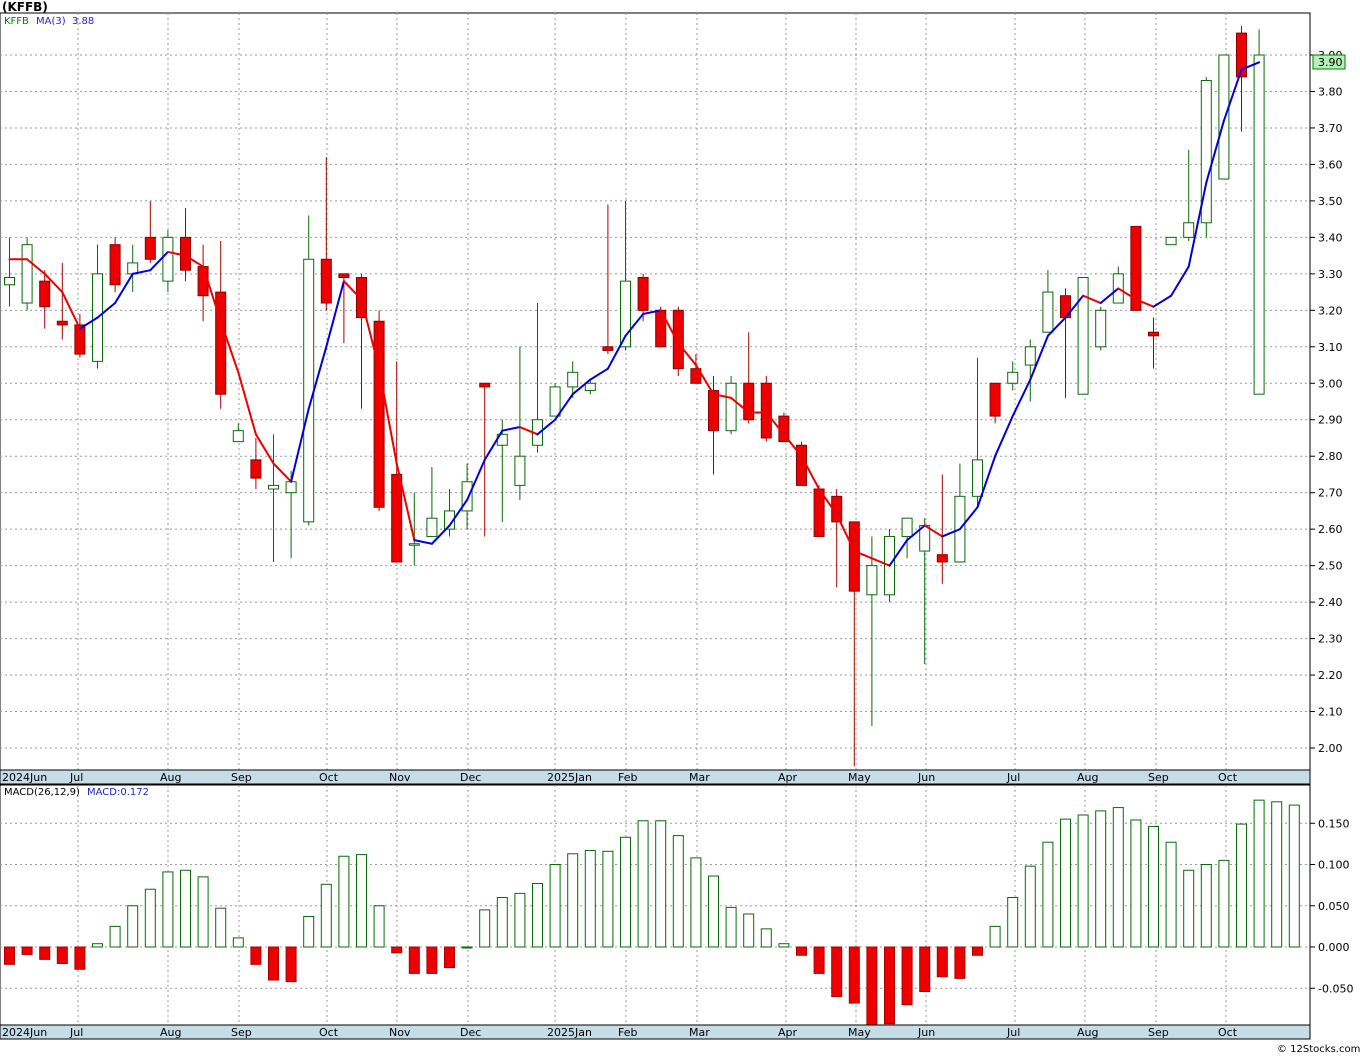 Image resolution: width=1360 pixels, height=1056 pixels. What do you see at coordinates (1330, 237) in the screenshot?
I see `price-tick-label: 3.40` at bounding box center [1330, 237].